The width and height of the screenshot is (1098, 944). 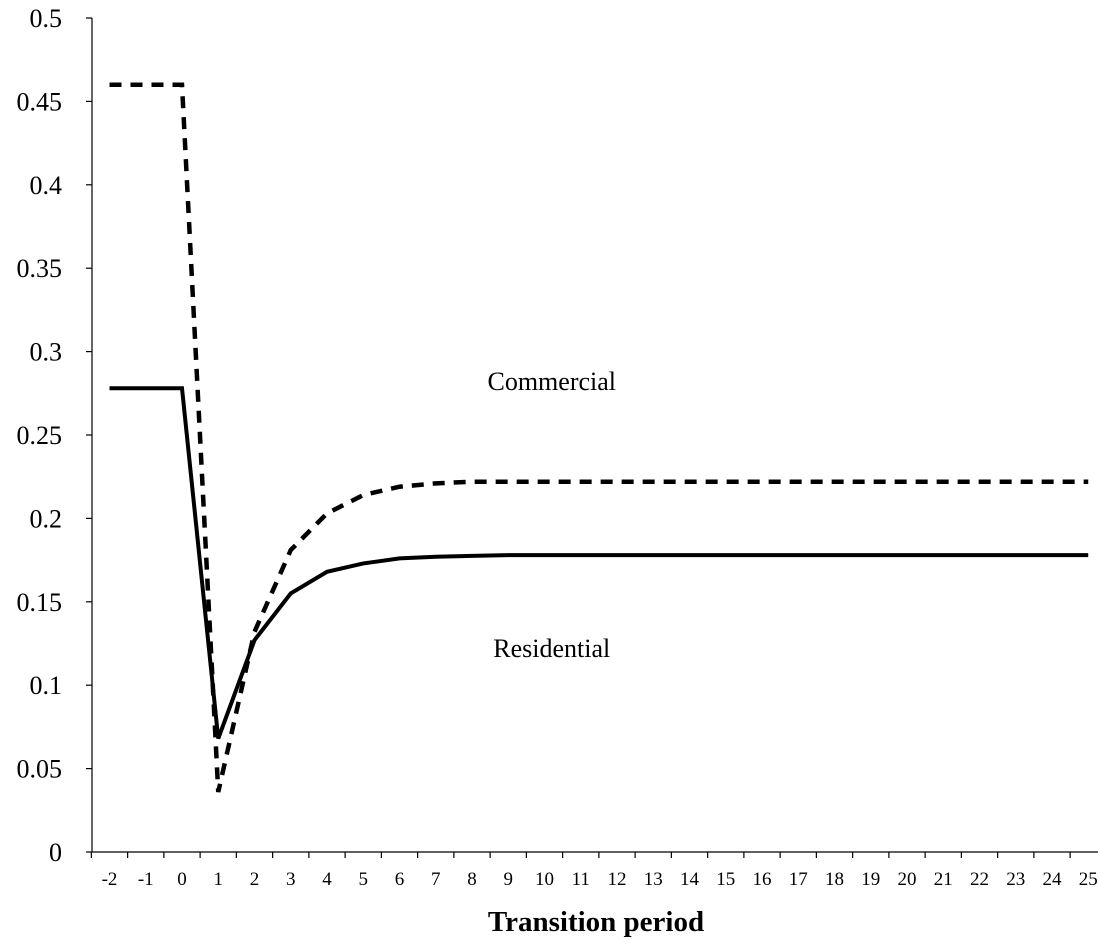 I want to click on x-tick-label: 13, so click(x=653, y=879).